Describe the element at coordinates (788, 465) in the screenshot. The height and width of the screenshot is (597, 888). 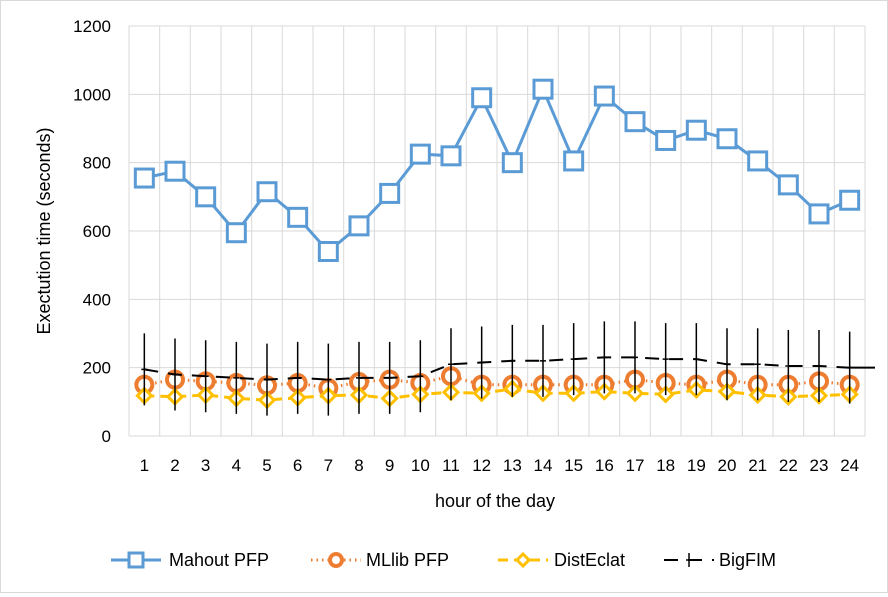
I see `x-tick-label: 22` at that location.